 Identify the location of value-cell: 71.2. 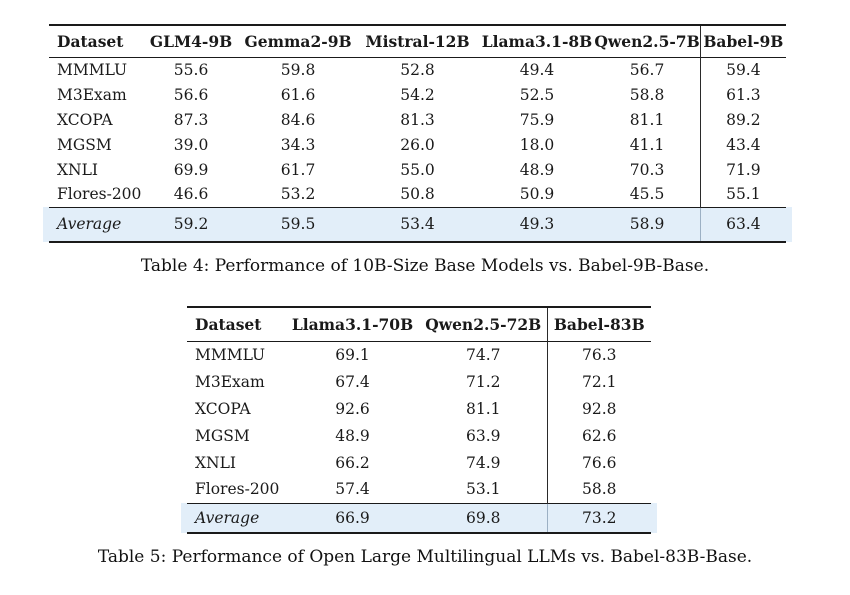
(483, 381).